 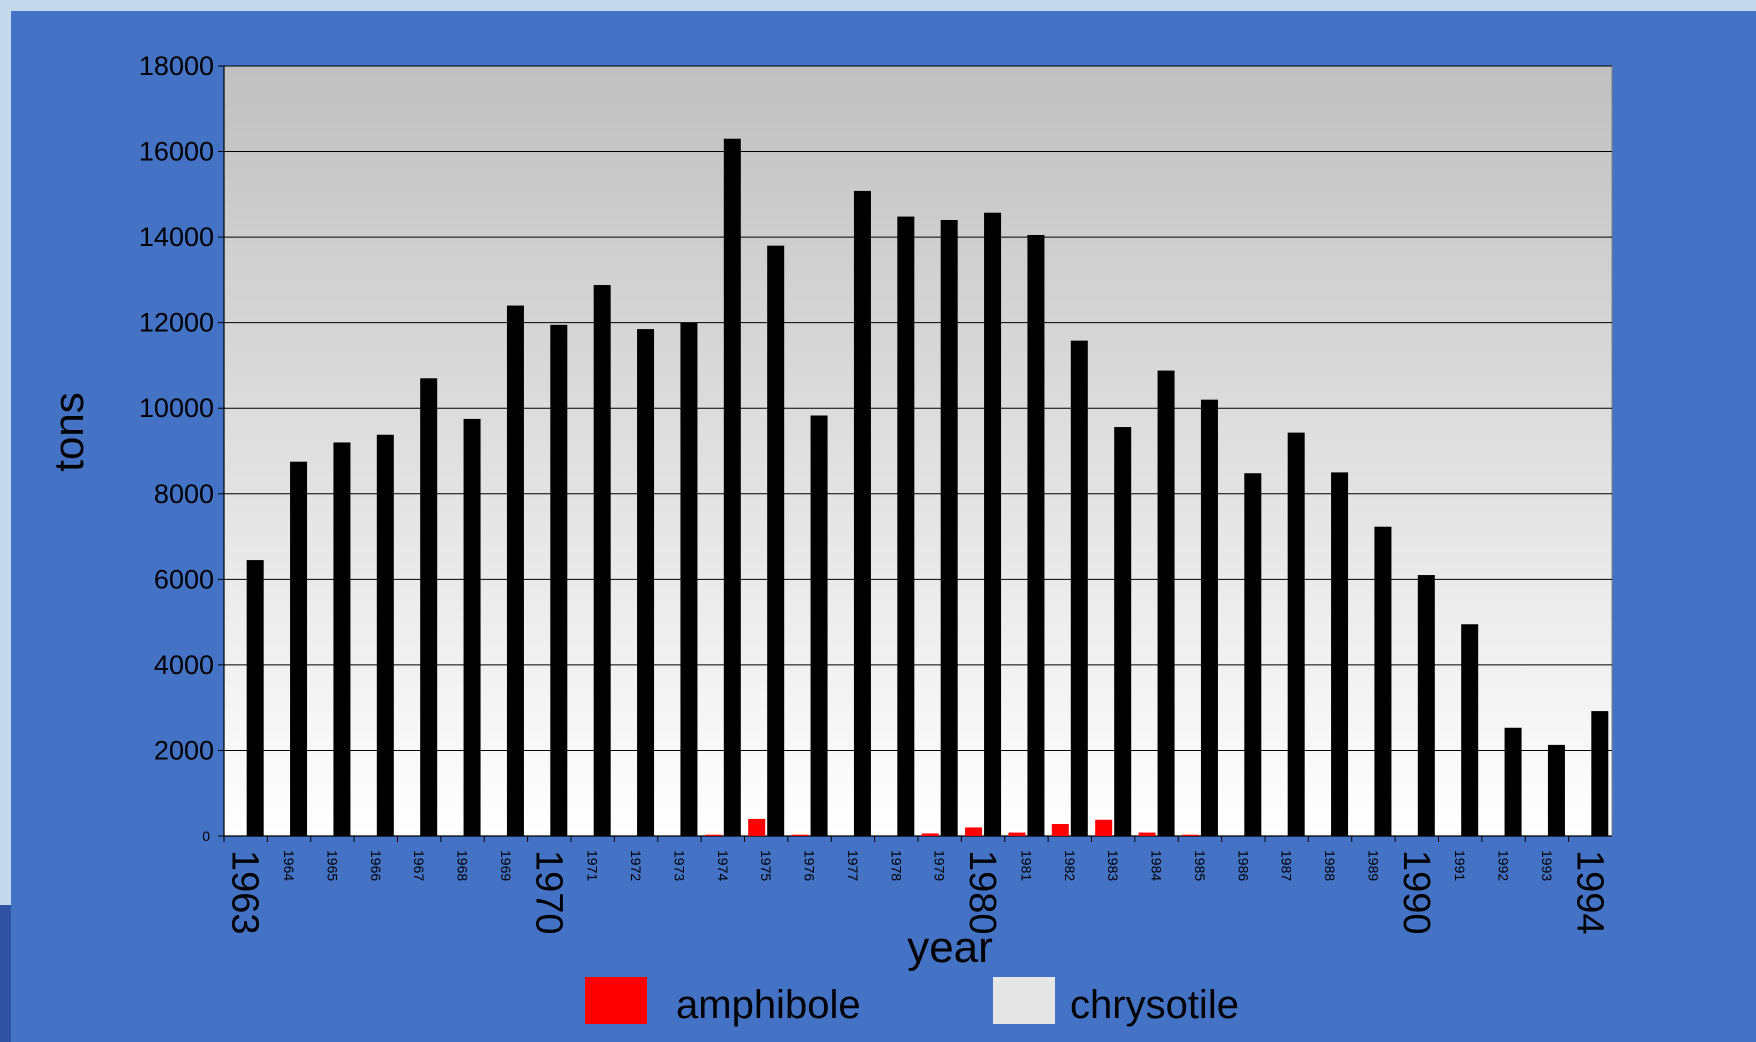 What do you see at coordinates (1513, 781) in the screenshot?
I see `bar-1992` at bounding box center [1513, 781].